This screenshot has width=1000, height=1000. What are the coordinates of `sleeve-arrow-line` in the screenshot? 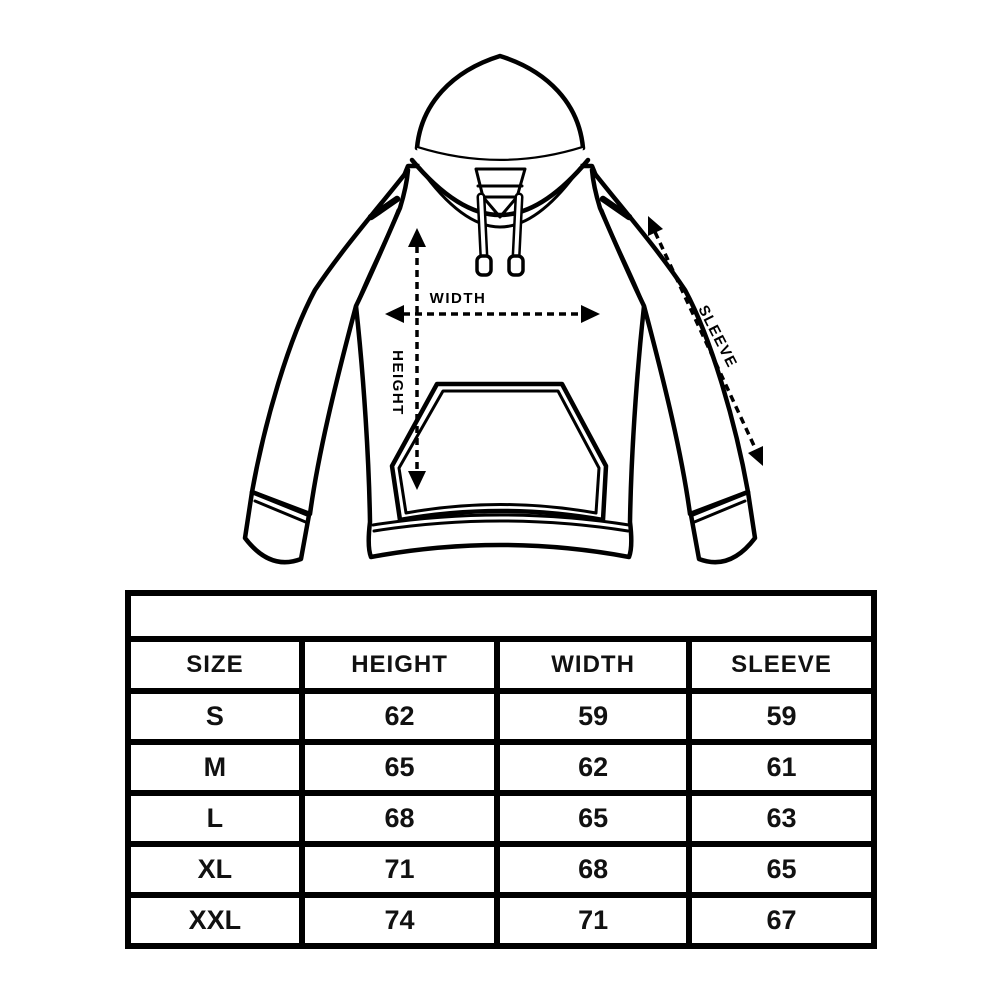 It's located at (705, 341).